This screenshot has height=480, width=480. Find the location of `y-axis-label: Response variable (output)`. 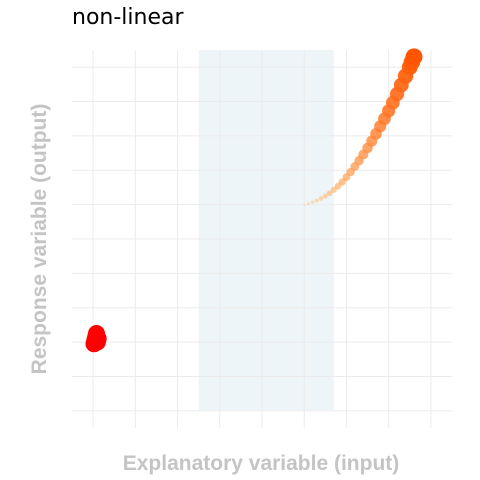

y-axis-label: Response variable (output) is located at coordinates (39, 239).